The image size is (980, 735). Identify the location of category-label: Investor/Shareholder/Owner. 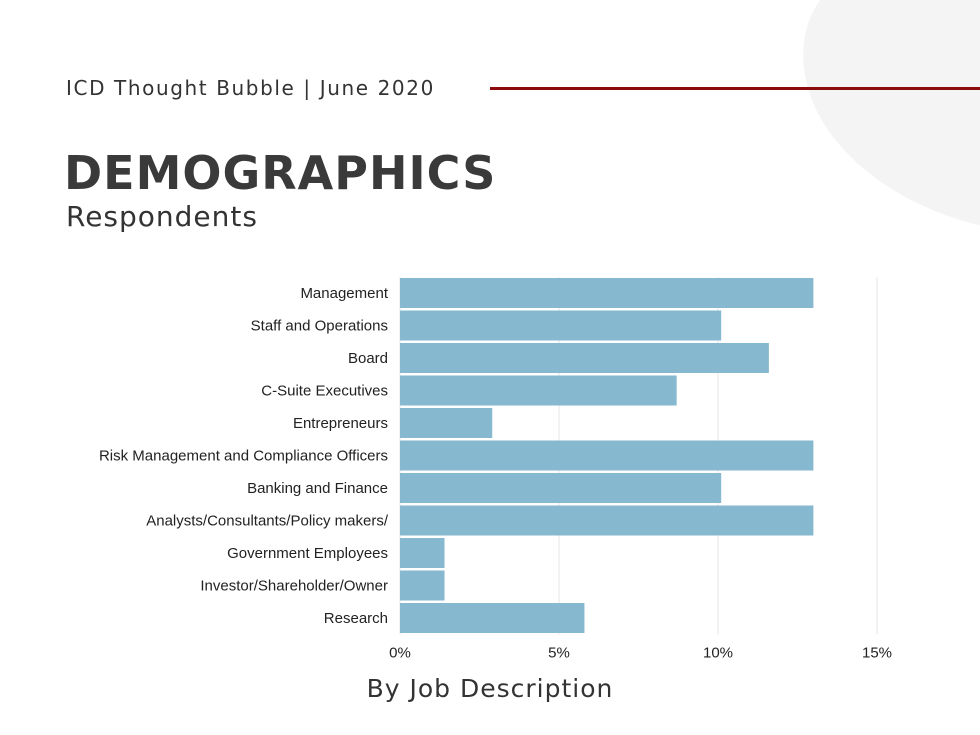
(294, 586).